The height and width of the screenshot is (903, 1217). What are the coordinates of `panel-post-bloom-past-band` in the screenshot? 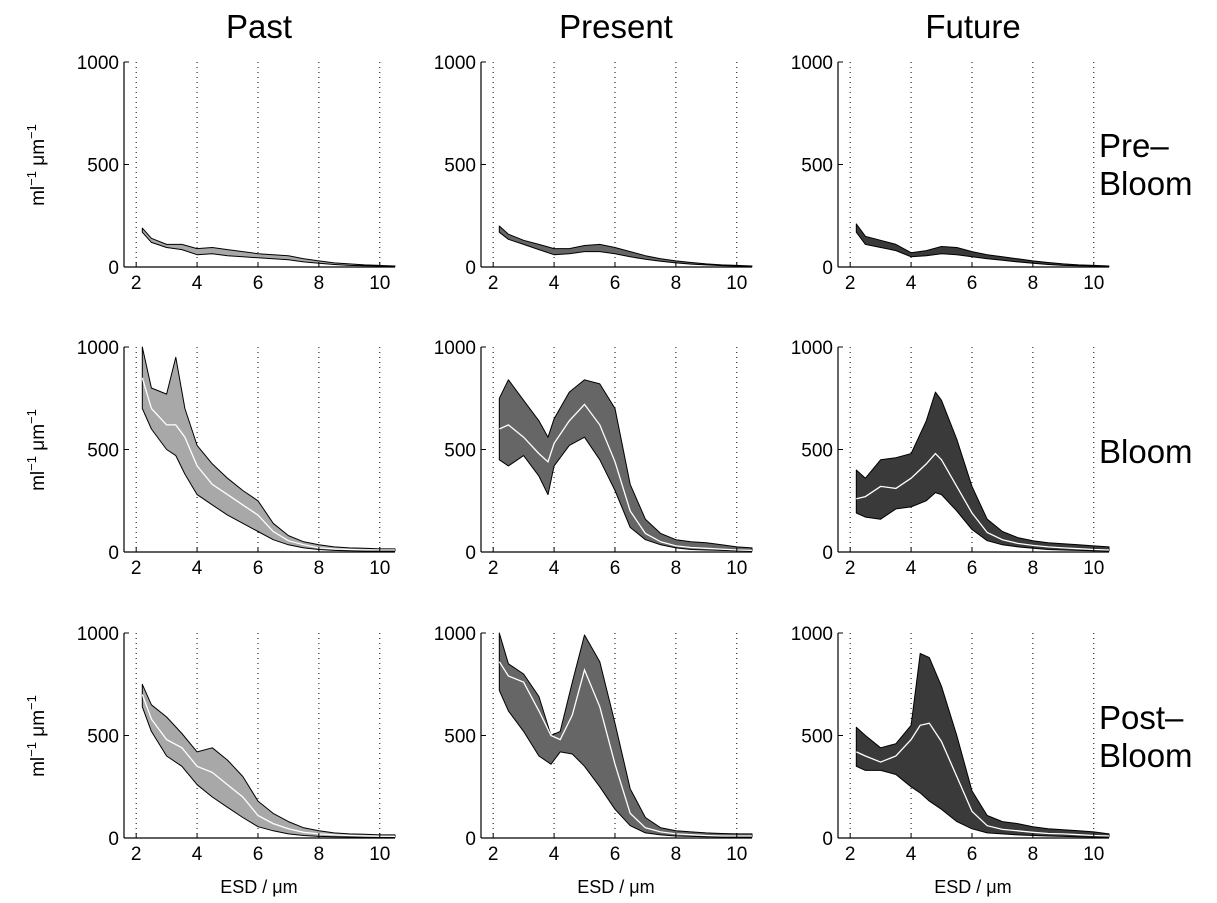 It's located at (268, 760).